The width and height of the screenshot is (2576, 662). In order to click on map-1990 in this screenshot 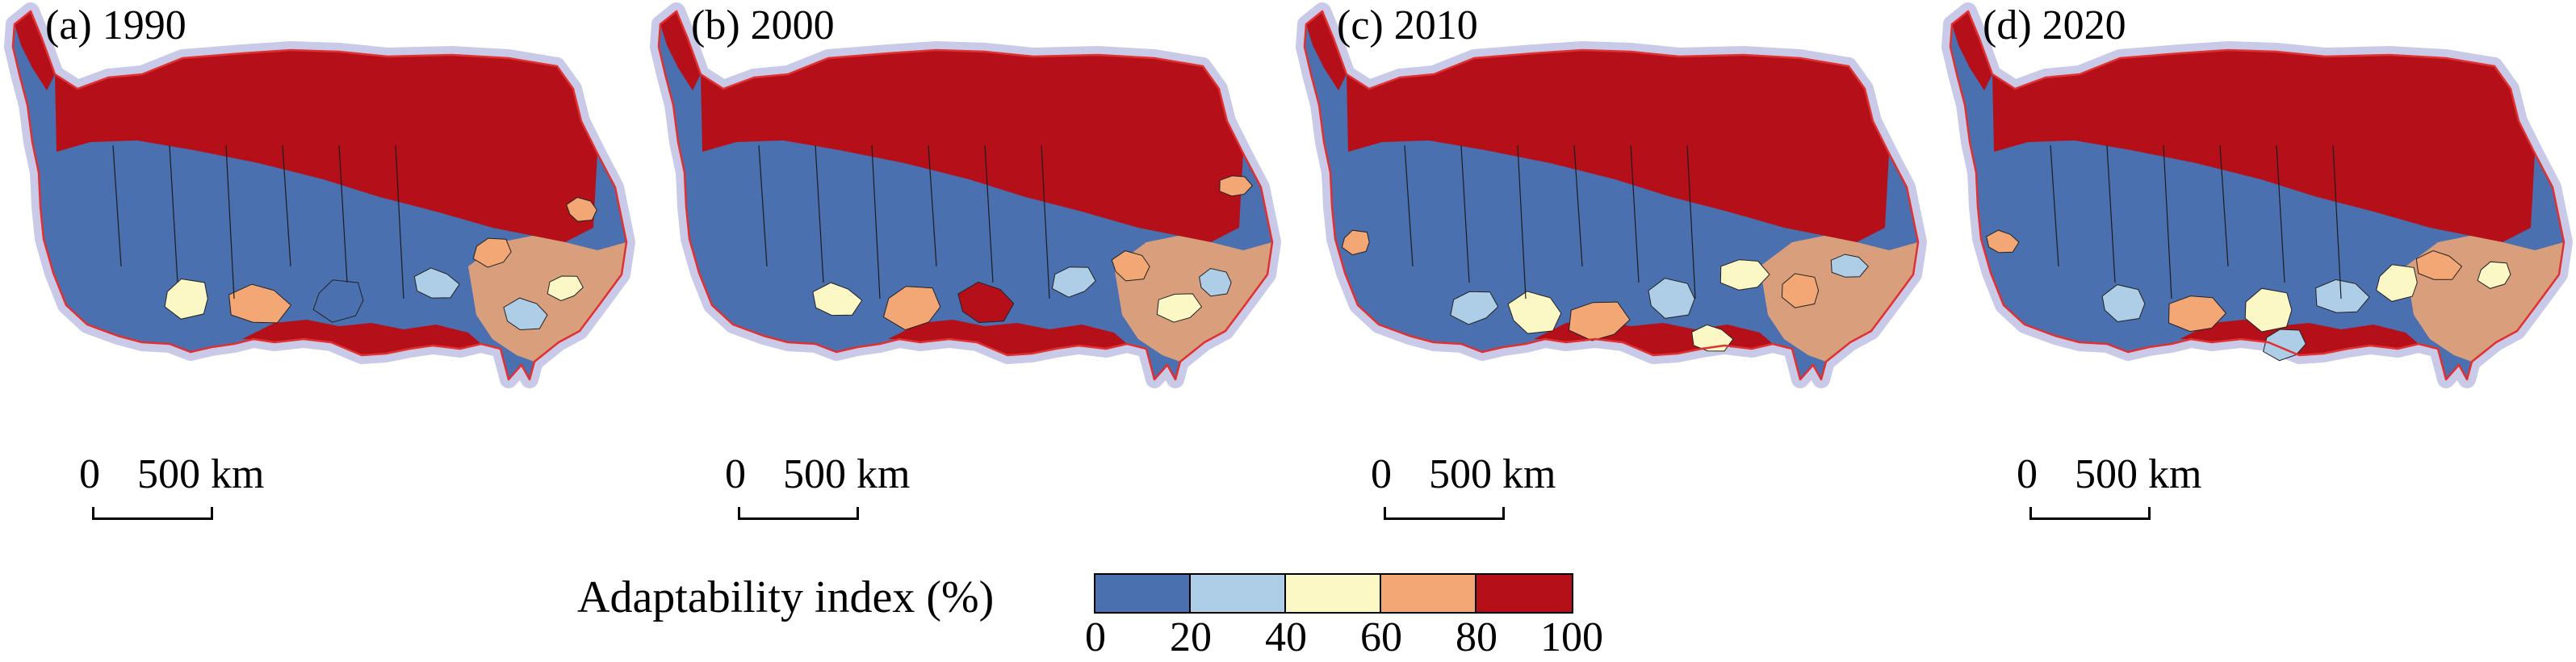, I will do `click(319, 195)`.